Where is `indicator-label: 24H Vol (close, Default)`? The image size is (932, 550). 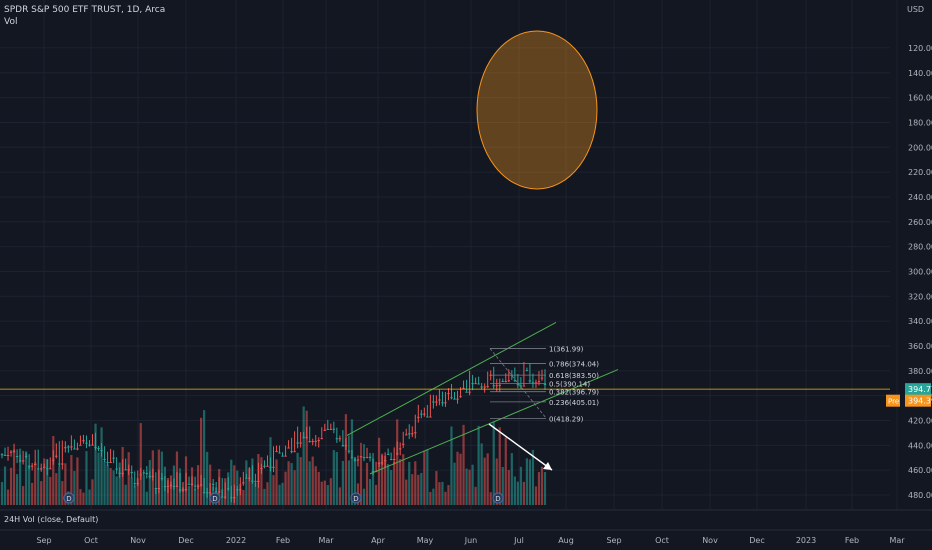
indicator-label: 24H Vol (close, Default) is located at coordinates (51, 519).